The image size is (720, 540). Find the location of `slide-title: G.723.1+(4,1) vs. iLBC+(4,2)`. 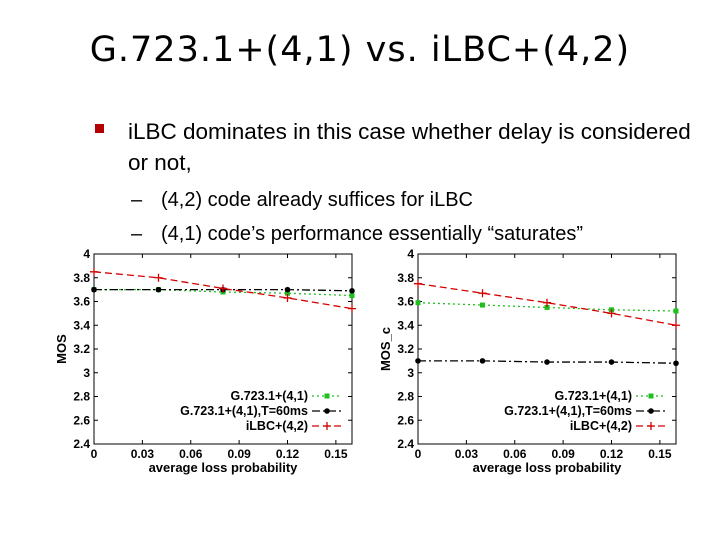

slide-title: G.723.1+(4,1) vs. iLBC+(4,2) is located at coordinates (360, 50).